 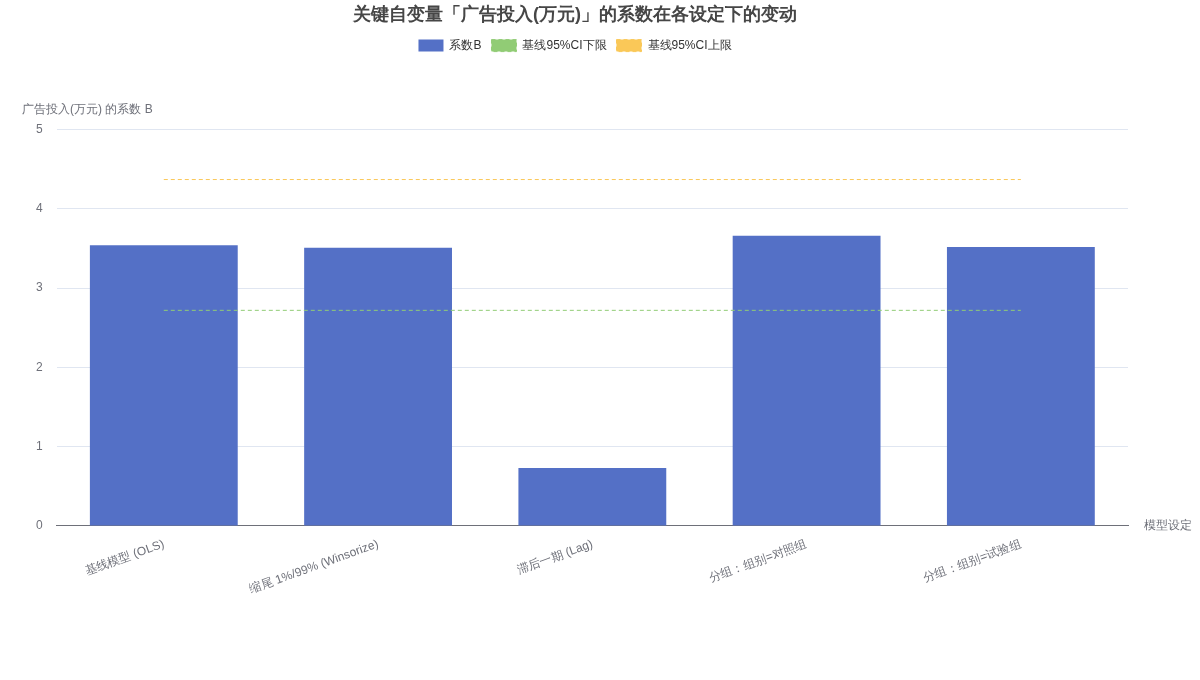 I want to click on y-tick-label: 4, so click(x=39, y=208).